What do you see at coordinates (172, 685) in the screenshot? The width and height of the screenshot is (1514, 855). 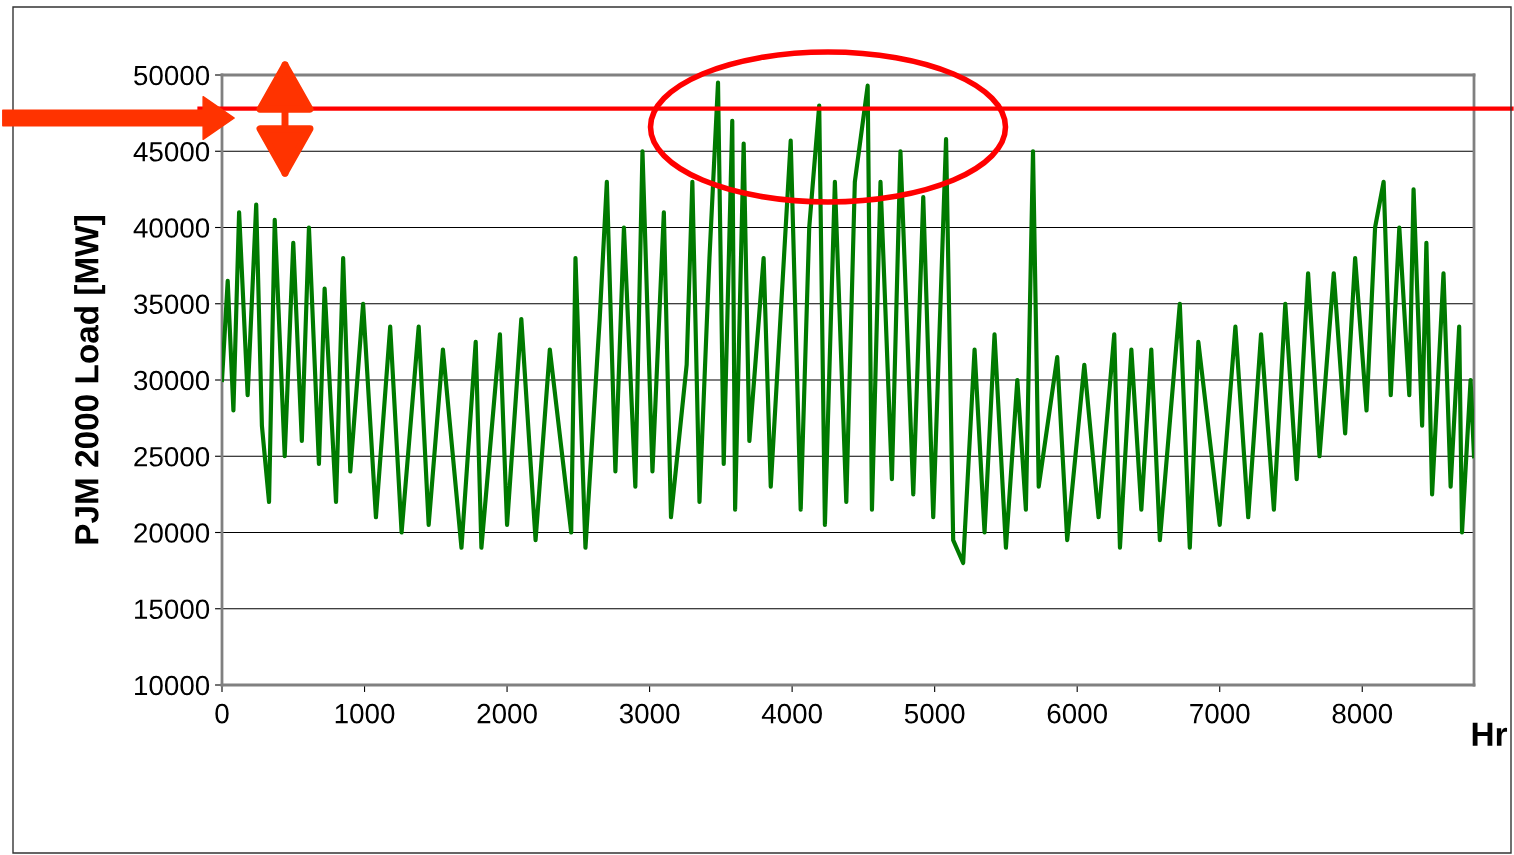 I see `y-tick-label: 10000` at bounding box center [172, 685].